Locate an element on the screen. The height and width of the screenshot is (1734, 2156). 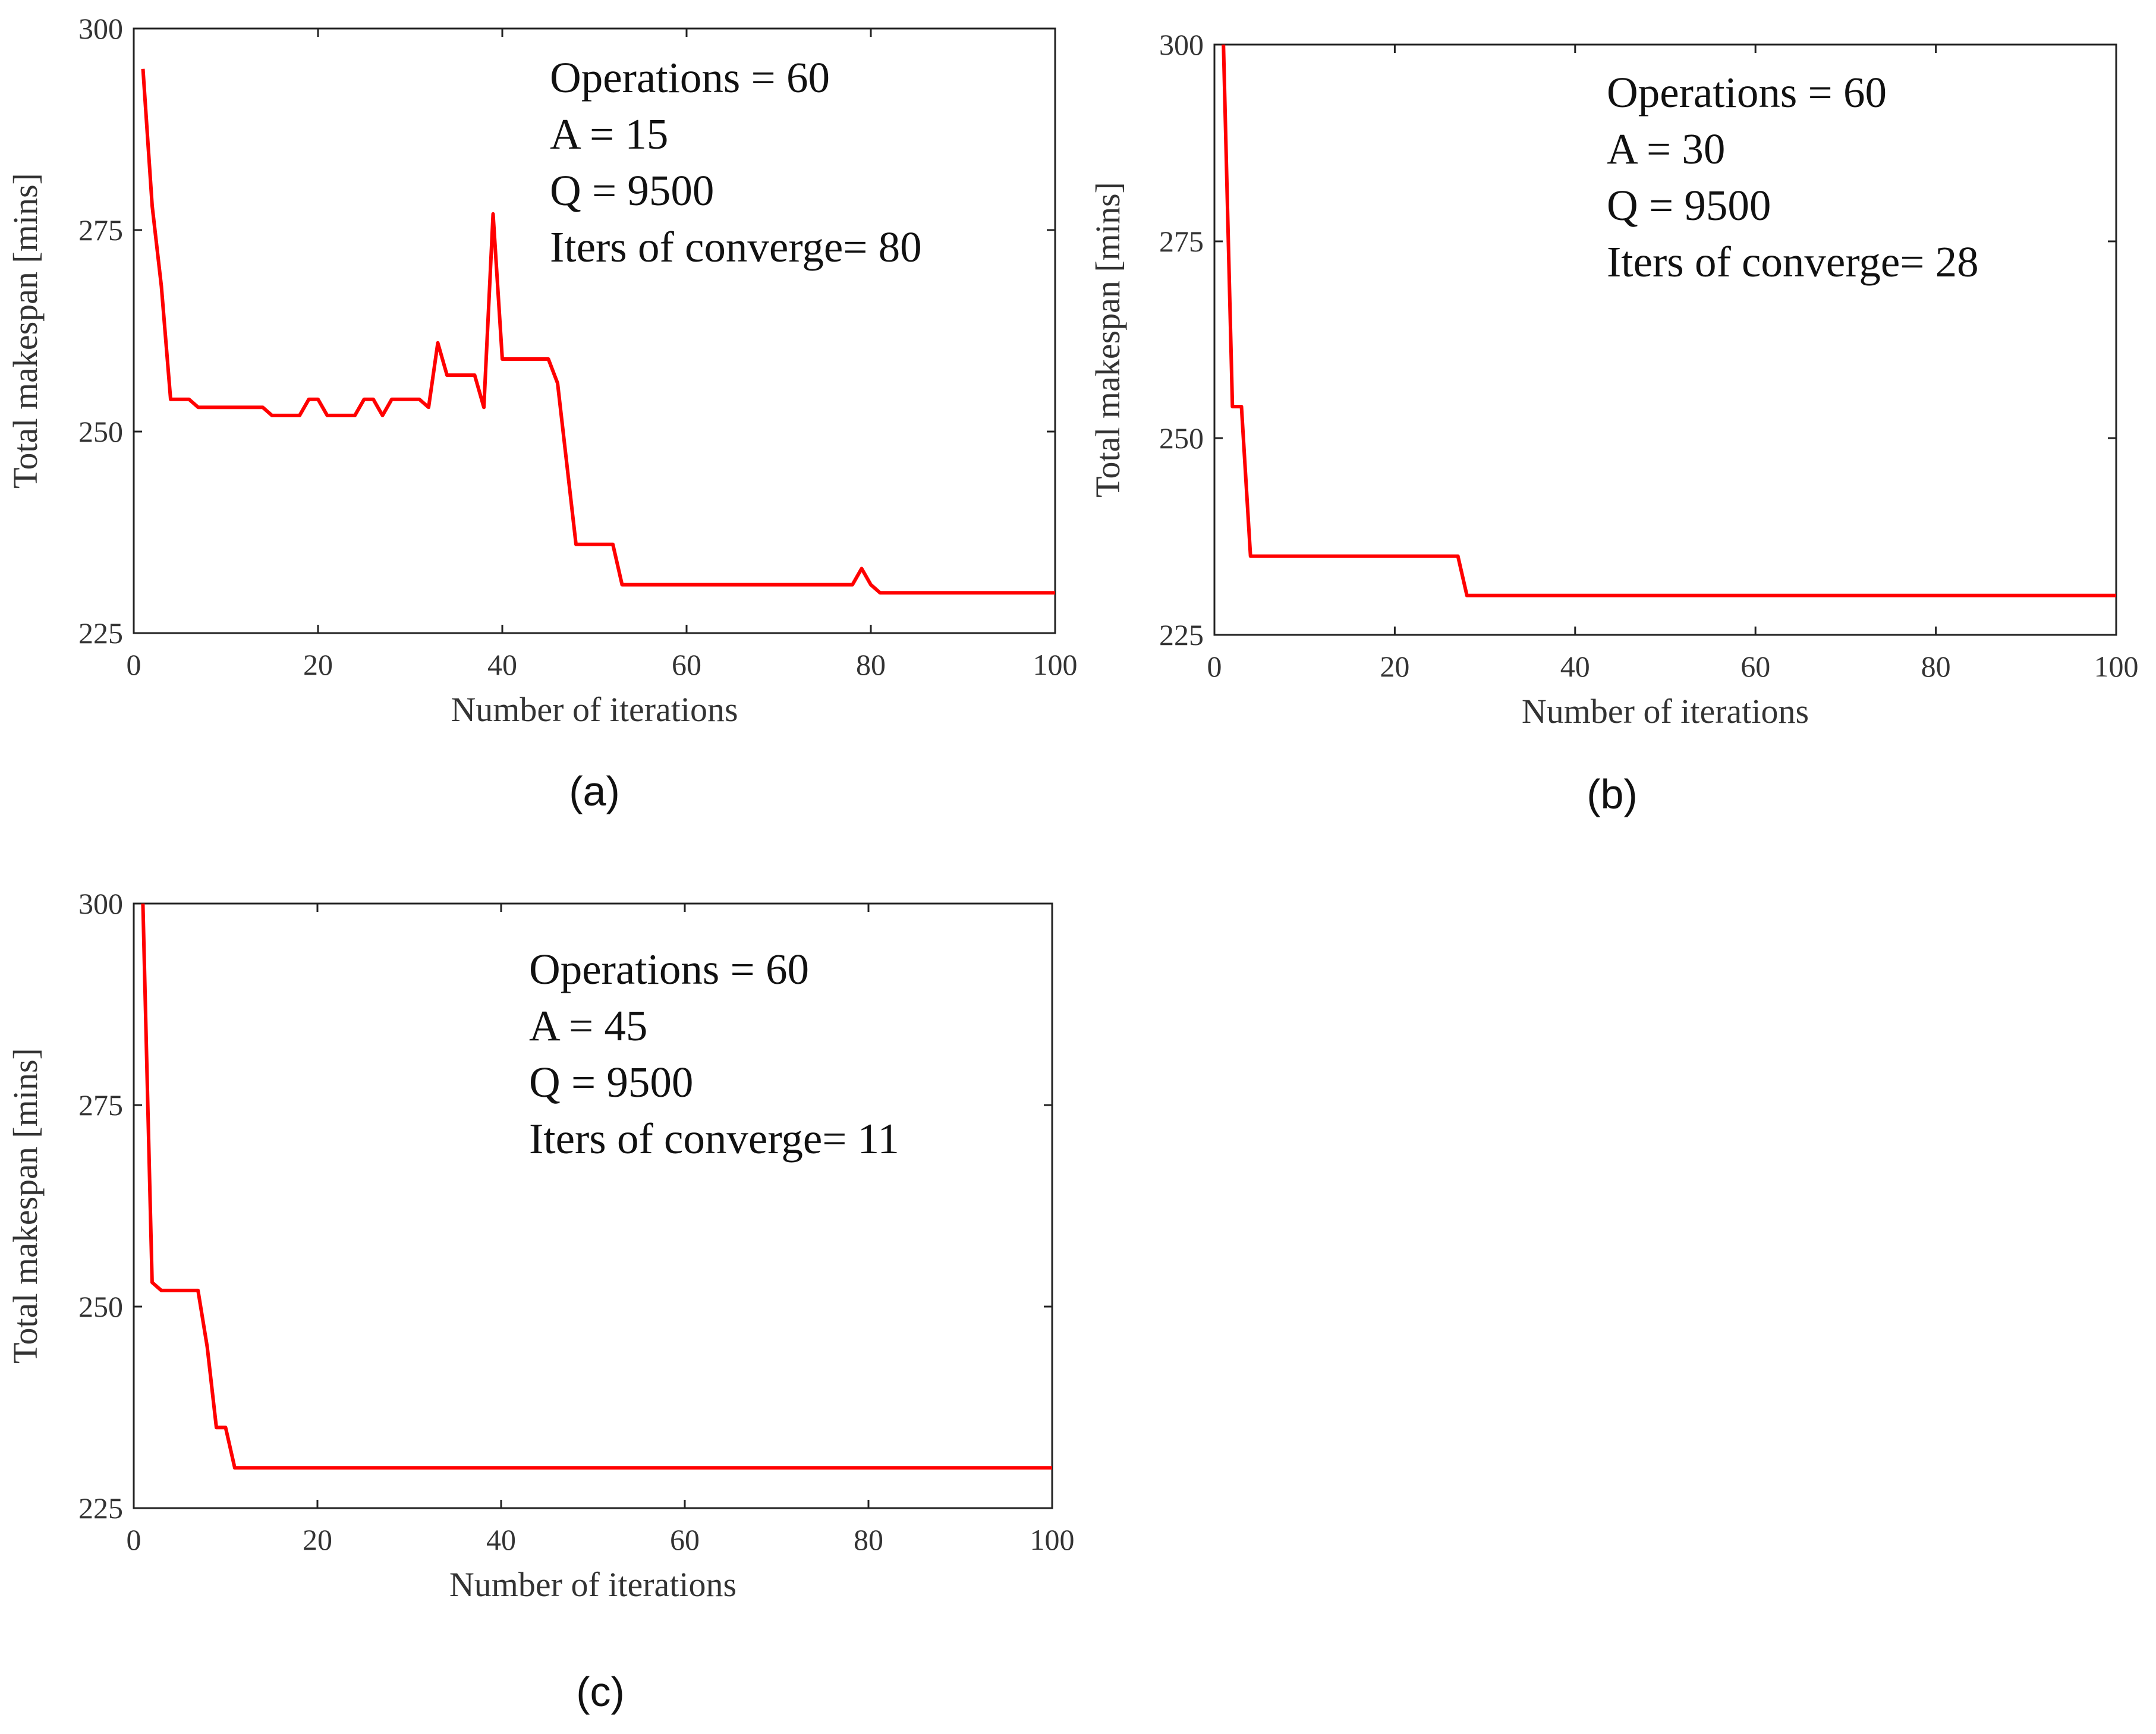
annotation-line: A = 15 is located at coordinates (609, 134).